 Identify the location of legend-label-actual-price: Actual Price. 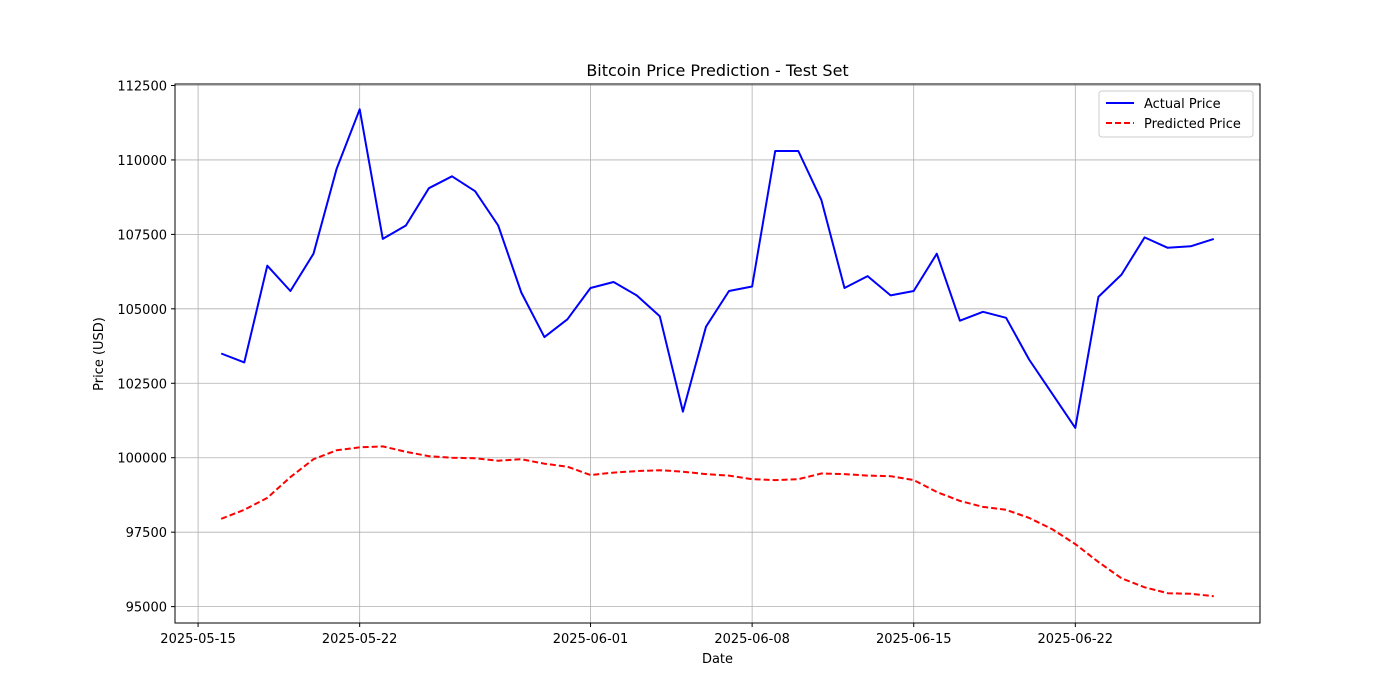
(1182, 104).